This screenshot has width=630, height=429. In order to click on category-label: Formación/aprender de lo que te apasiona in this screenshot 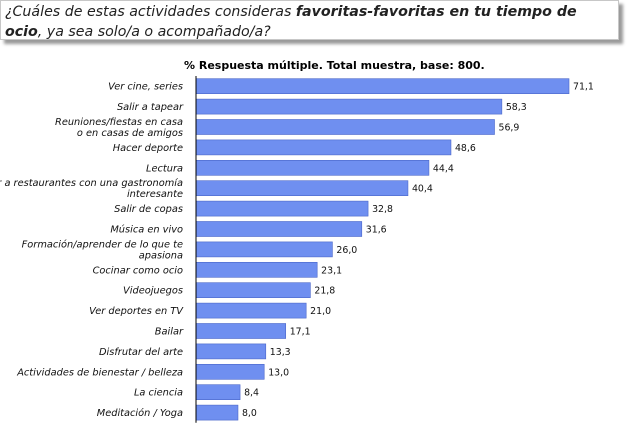, I will do `click(102, 249)`.